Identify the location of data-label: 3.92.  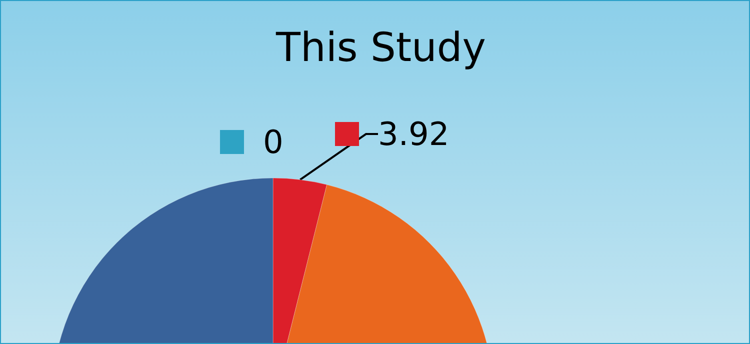
(414, 134).